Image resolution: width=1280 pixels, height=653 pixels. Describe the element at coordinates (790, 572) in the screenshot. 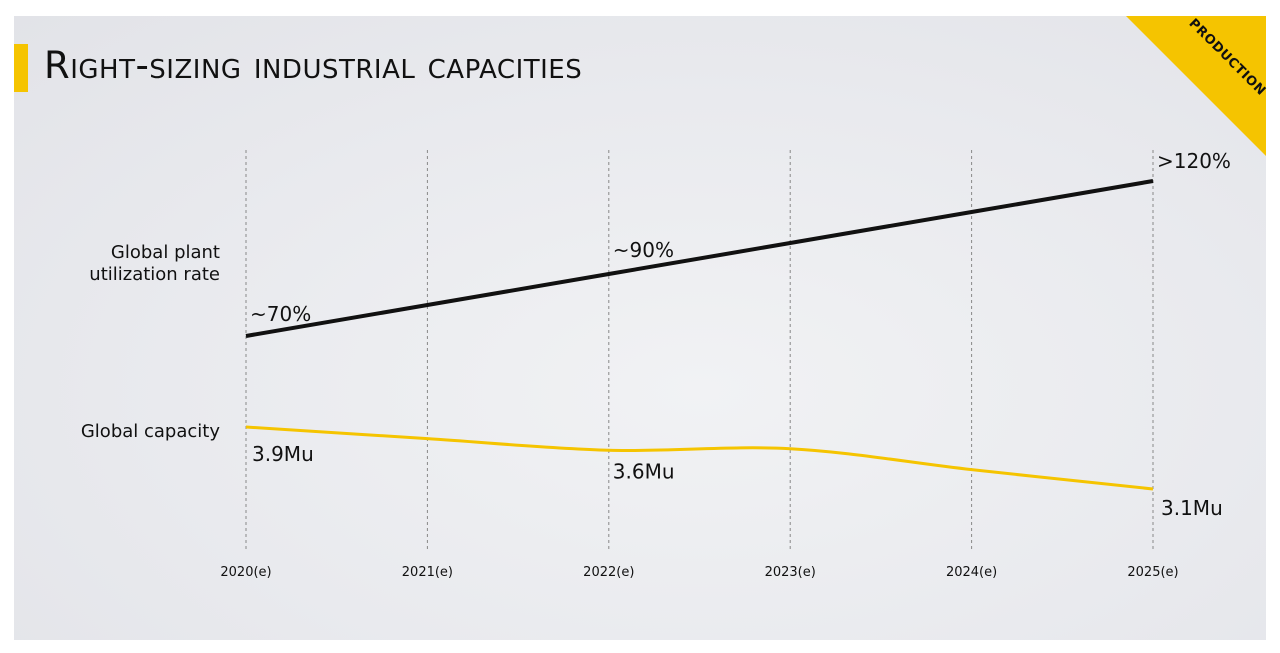

I see `x-tick-label: 2023(e)` at that location.